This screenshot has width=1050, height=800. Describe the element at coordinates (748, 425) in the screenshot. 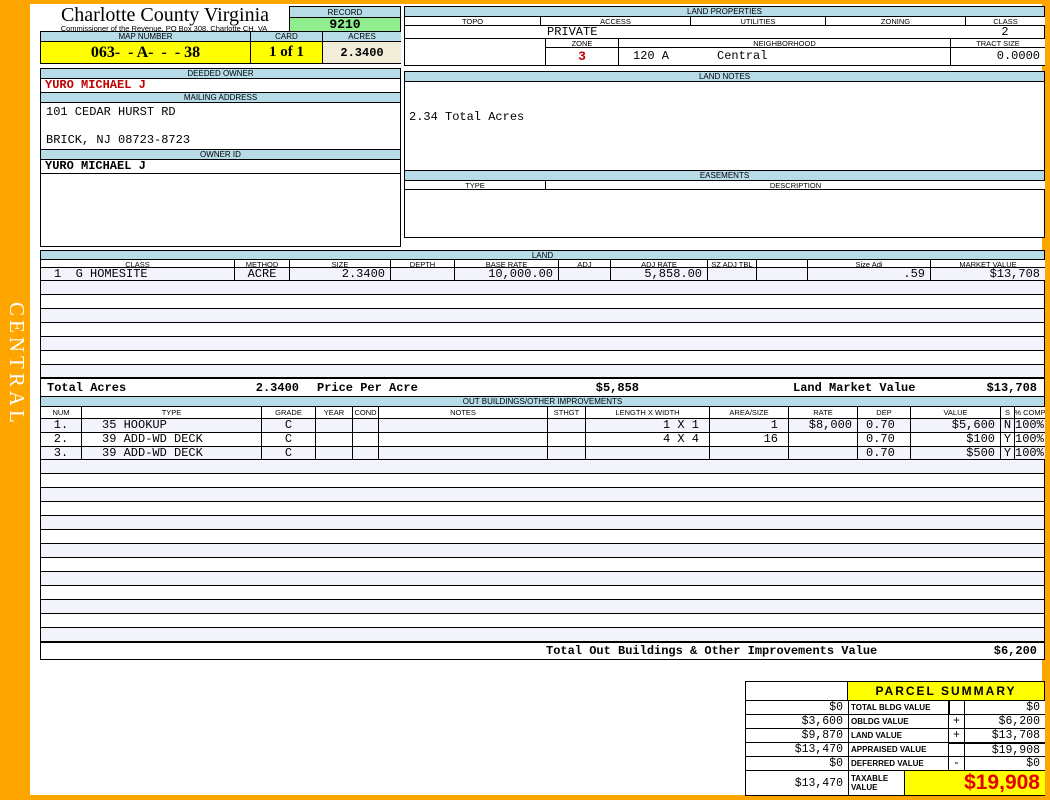

I see `ob-area-size: 1` at that location.